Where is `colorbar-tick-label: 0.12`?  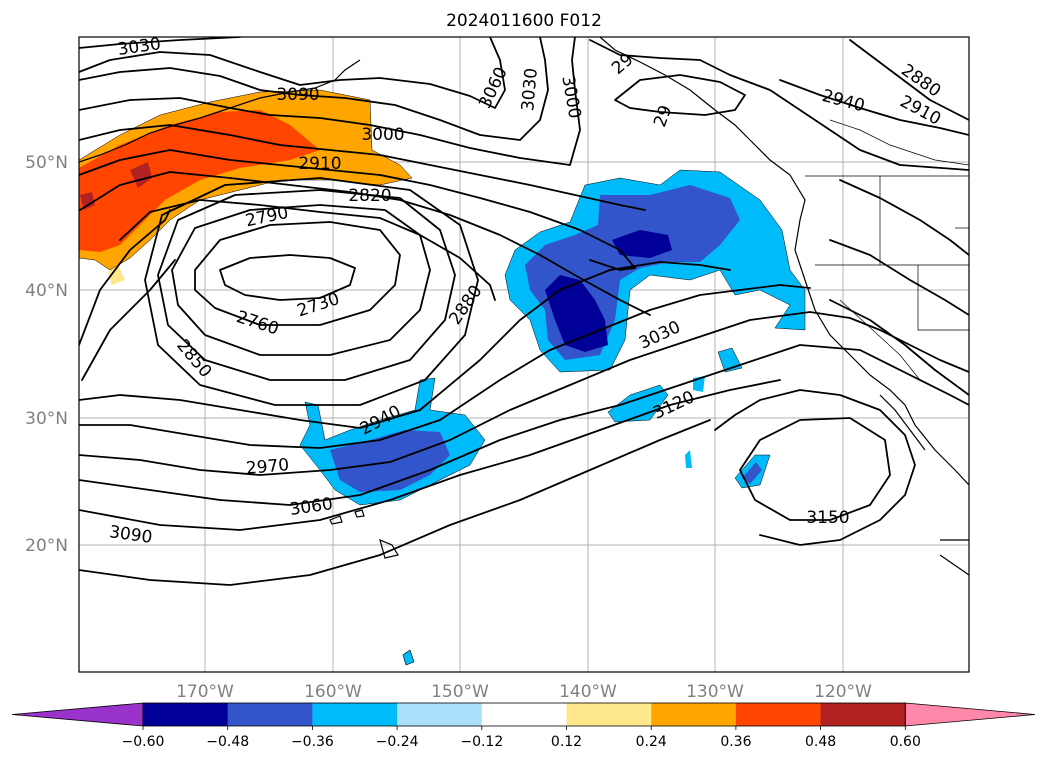 colorbar-tick-label: 0.12 is located at coordinates (566, 742).